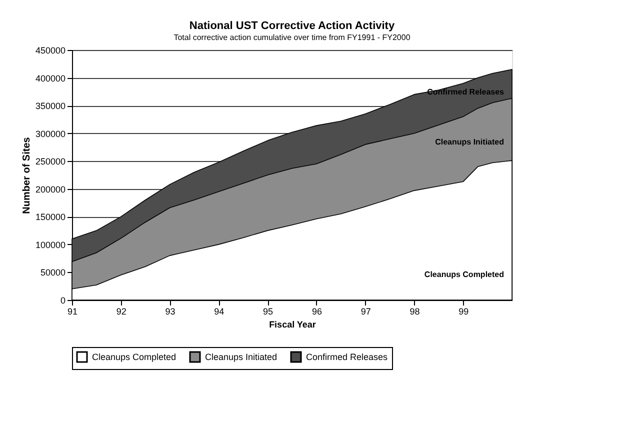 This screenshot has height=442, width=632. What do you see at coordinates (268, 311) in the screenshot?
I see `x-tick-label: 95` at bounding box center [268, 311].